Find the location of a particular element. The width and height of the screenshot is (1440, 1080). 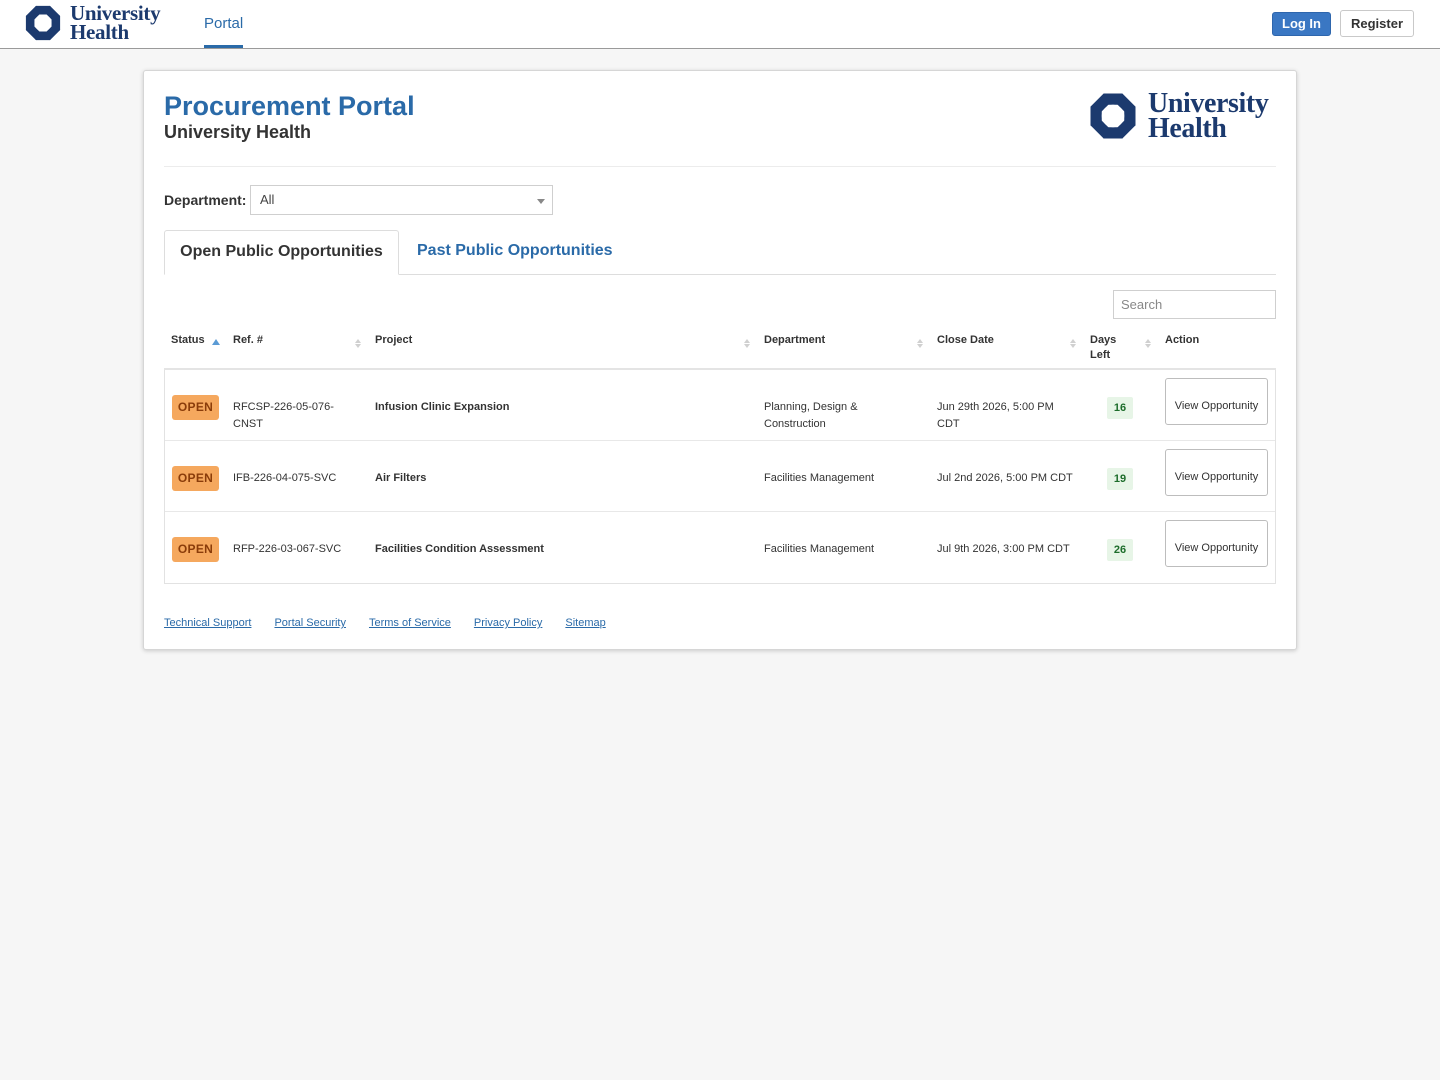

footer-link-privacy-policy: Privacy Policy is located at coordinates (508, 623).